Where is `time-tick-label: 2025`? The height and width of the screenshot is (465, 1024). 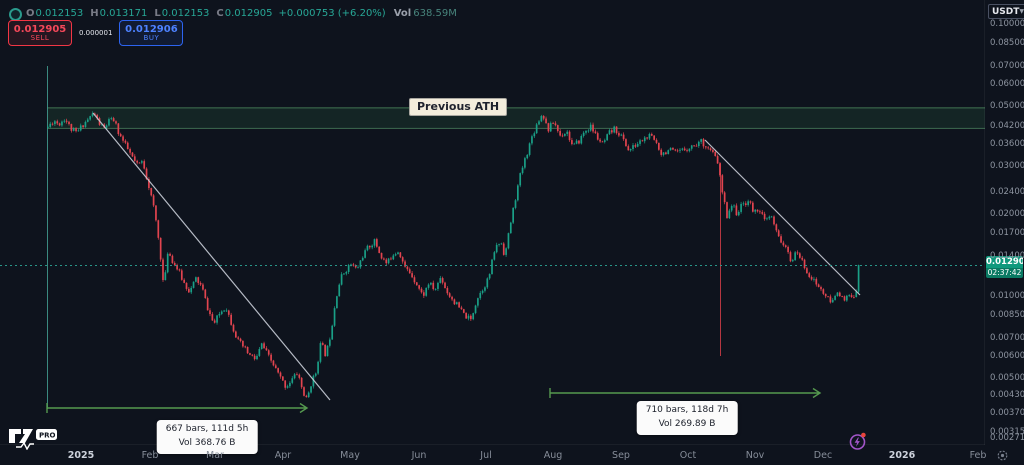 time-tick-label: 2025 is located at coordinates (81, 455).